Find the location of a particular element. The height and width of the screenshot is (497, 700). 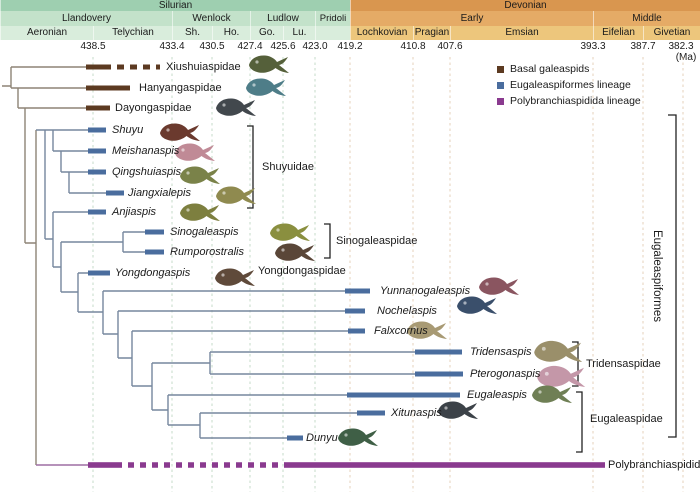

stage-label: Telychian is located at coordinates (133, 32).